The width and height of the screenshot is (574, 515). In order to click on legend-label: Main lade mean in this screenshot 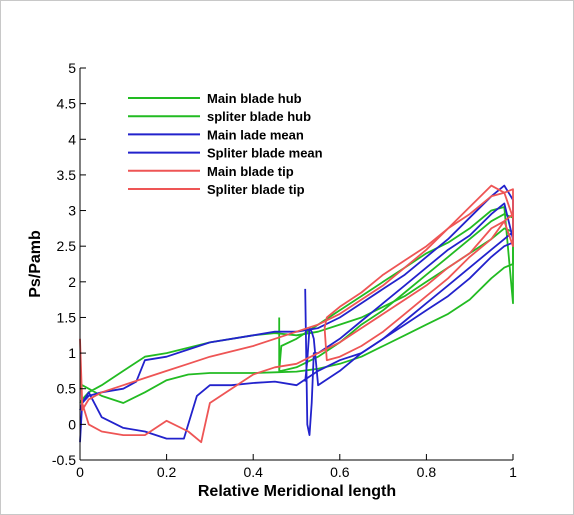, I will do `click(255, 134)`.